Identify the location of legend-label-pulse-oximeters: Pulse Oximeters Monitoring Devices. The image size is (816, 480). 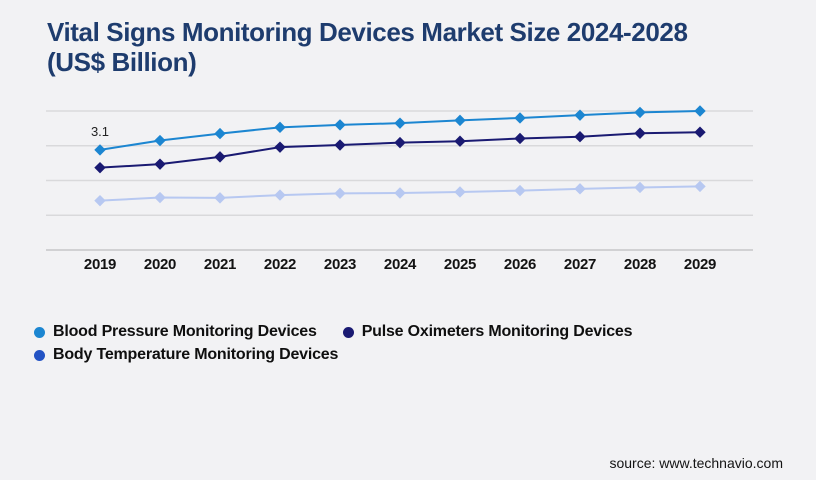
(497, 331).